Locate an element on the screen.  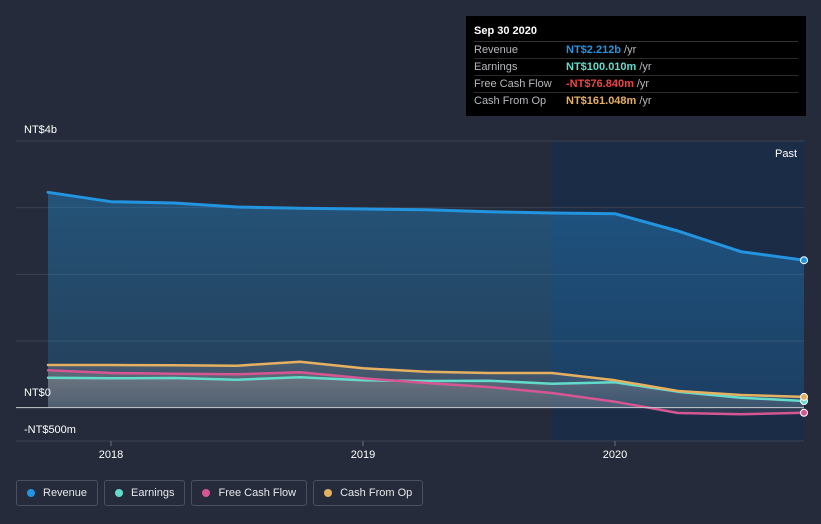
tooltip-label: Cash From Op is located at coordinates (510, 101).